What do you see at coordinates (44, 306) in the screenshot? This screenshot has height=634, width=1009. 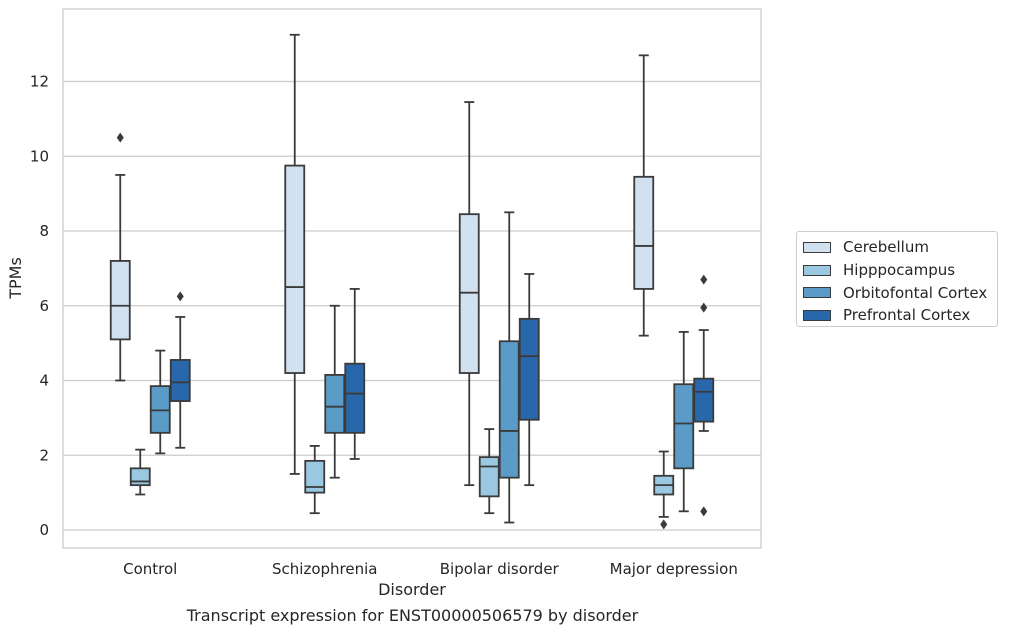 I see `y-tick-label: 6` at bounding box center [44, 306].